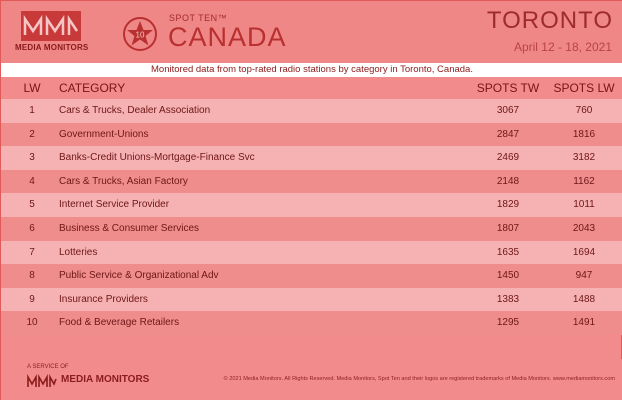 Image resolution: width=622 pixels, height=400 pixels. Describe the element at coordinates (508, 205) in the screenshot. I see `cell-spots-tw: 1829` at that location.